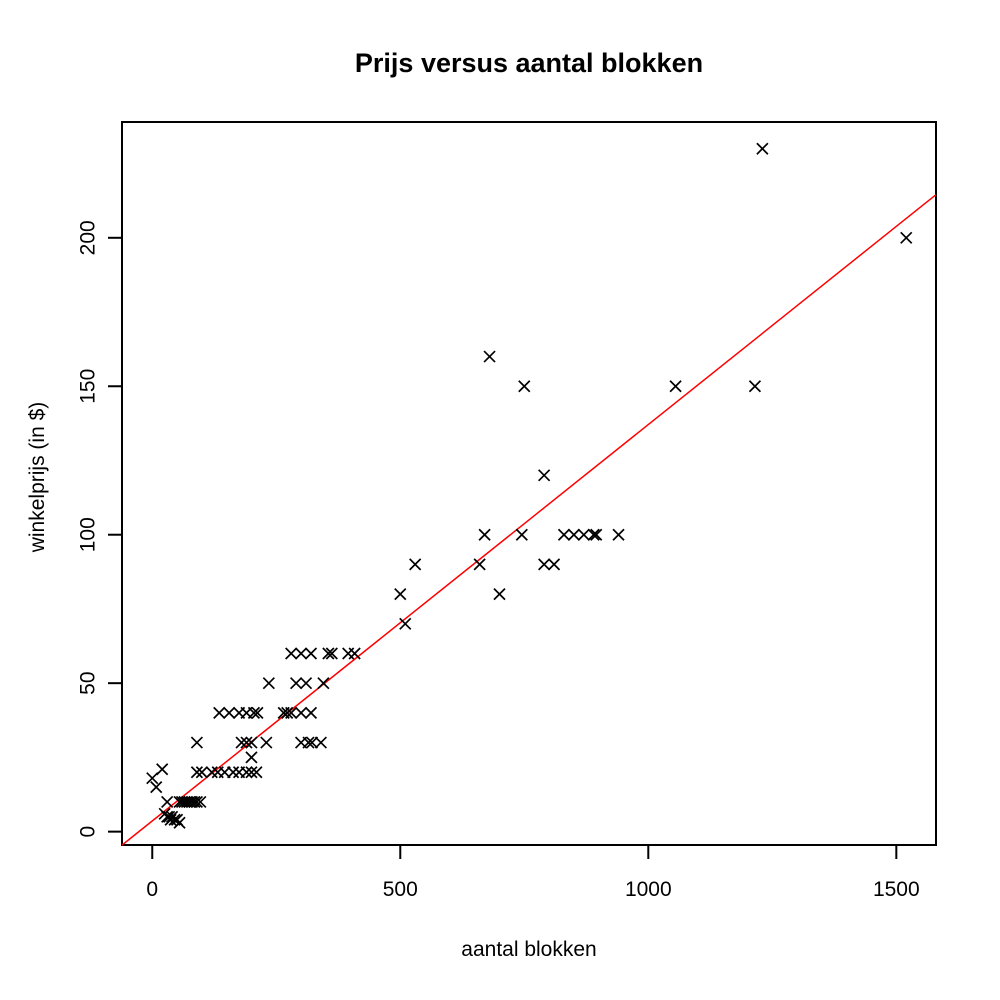 The width and height of the screenshot is (1000, 1000). What do you see at coordinates (88, 534) in the screenshot?
I see `y-tick-label: 100` at bounding box center [88, 534].